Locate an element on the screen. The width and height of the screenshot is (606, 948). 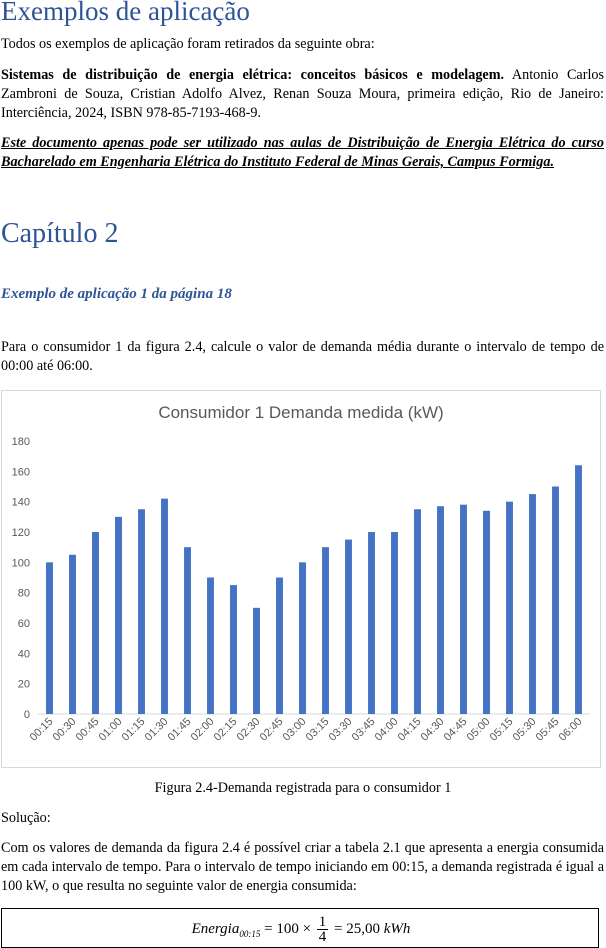
solution-label: Solução: is located at coordinates (26, 818).